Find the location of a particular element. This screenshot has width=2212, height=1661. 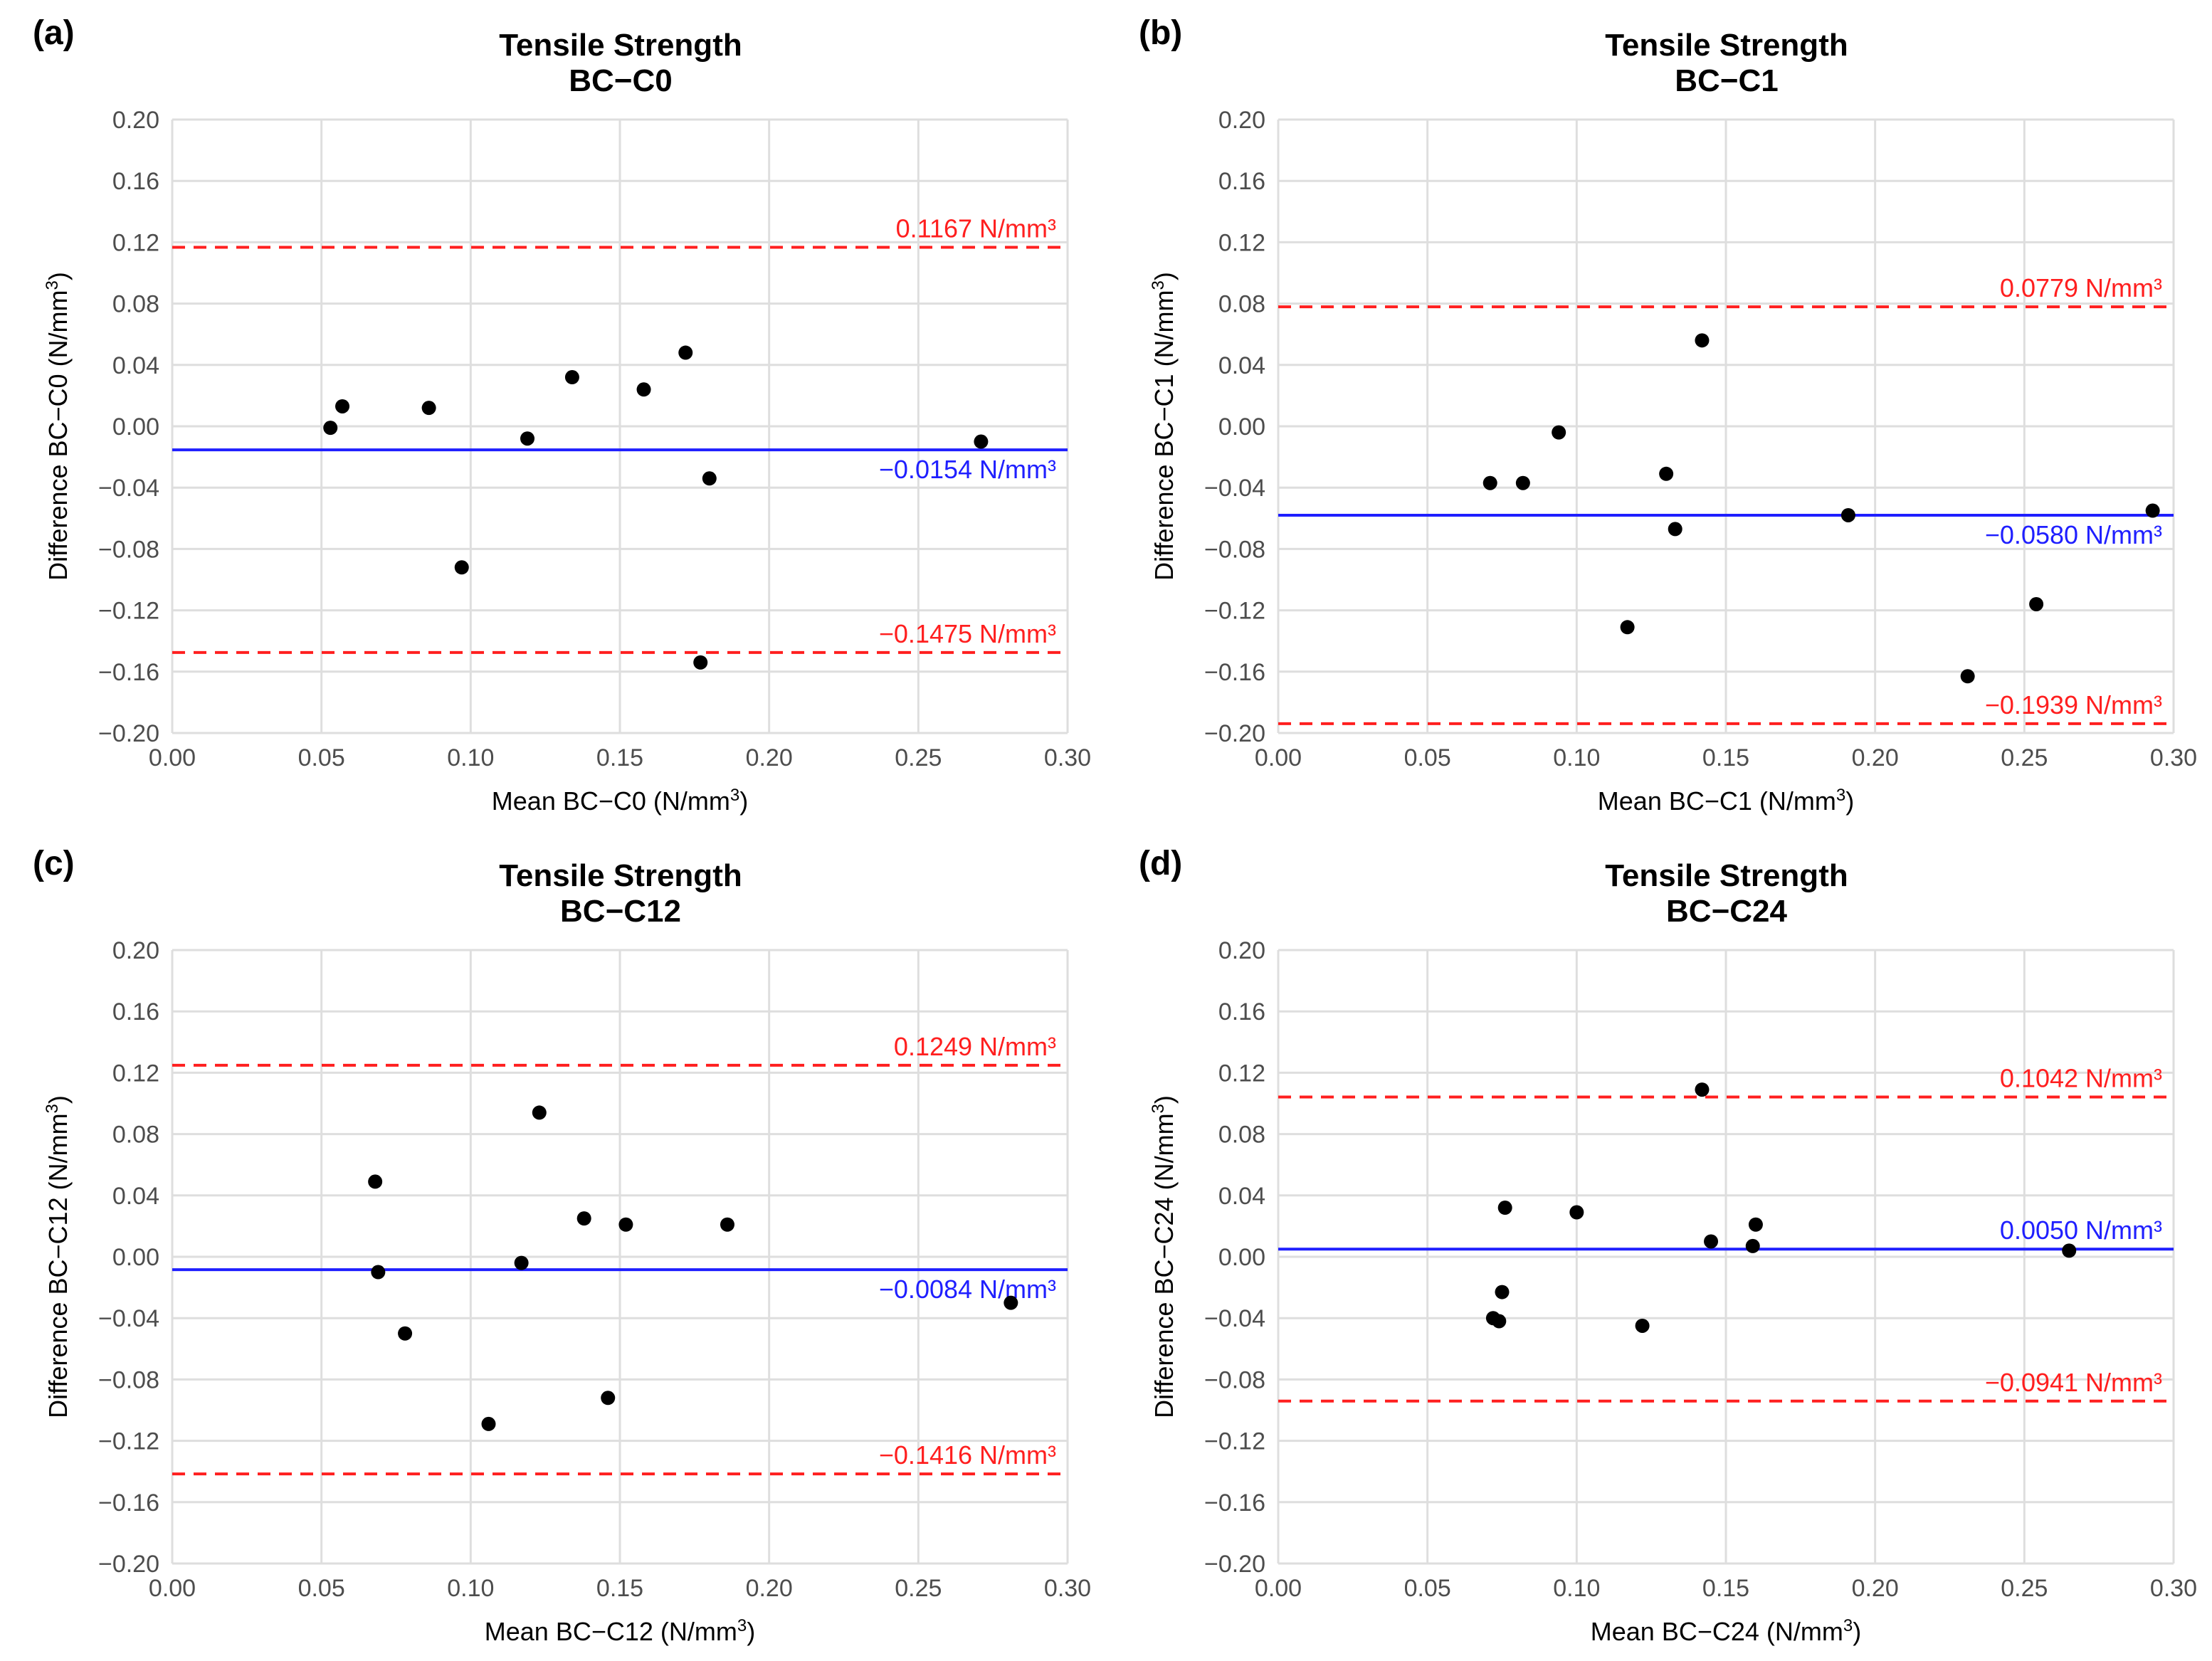

x-tick-label: 0.15 is located at coordinates (1725, 758).